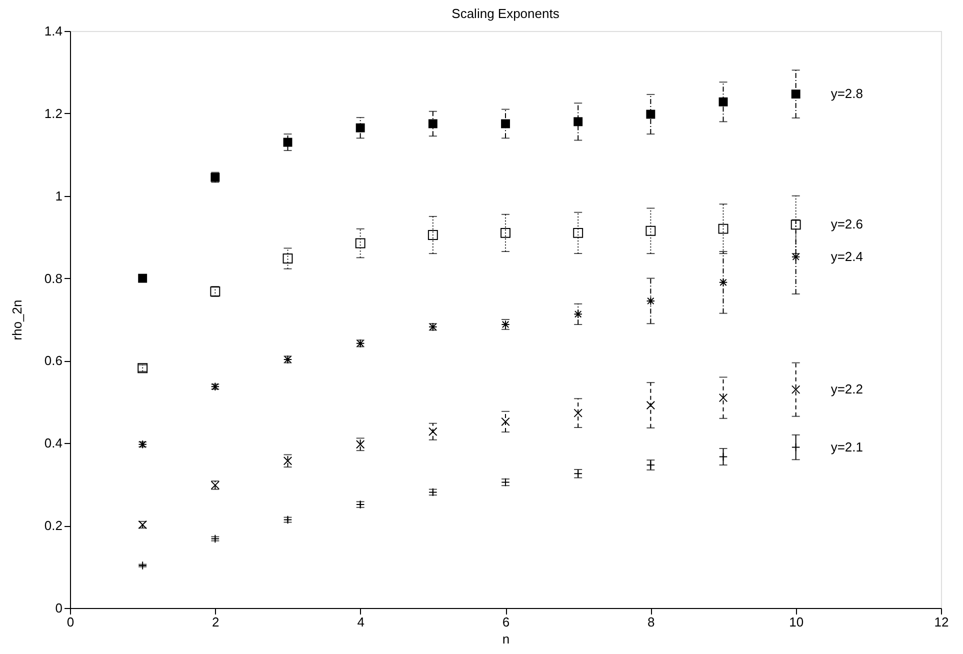  Describe the element at coordinates (506, 622) in the screenshot. I see `x-tick-label: 6` at that location.